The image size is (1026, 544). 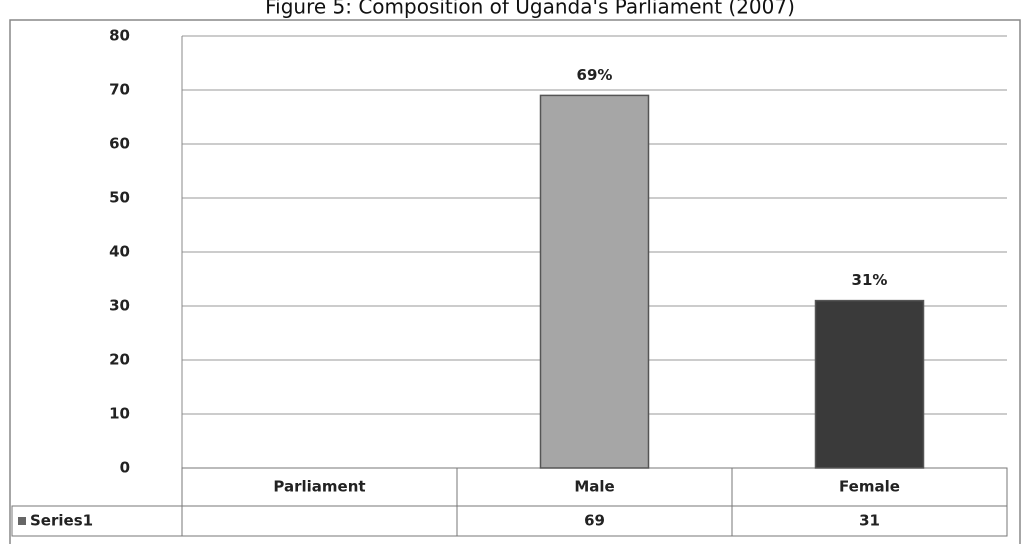 I want to click on y-tick-label: 10, so click(x=119, y=414).